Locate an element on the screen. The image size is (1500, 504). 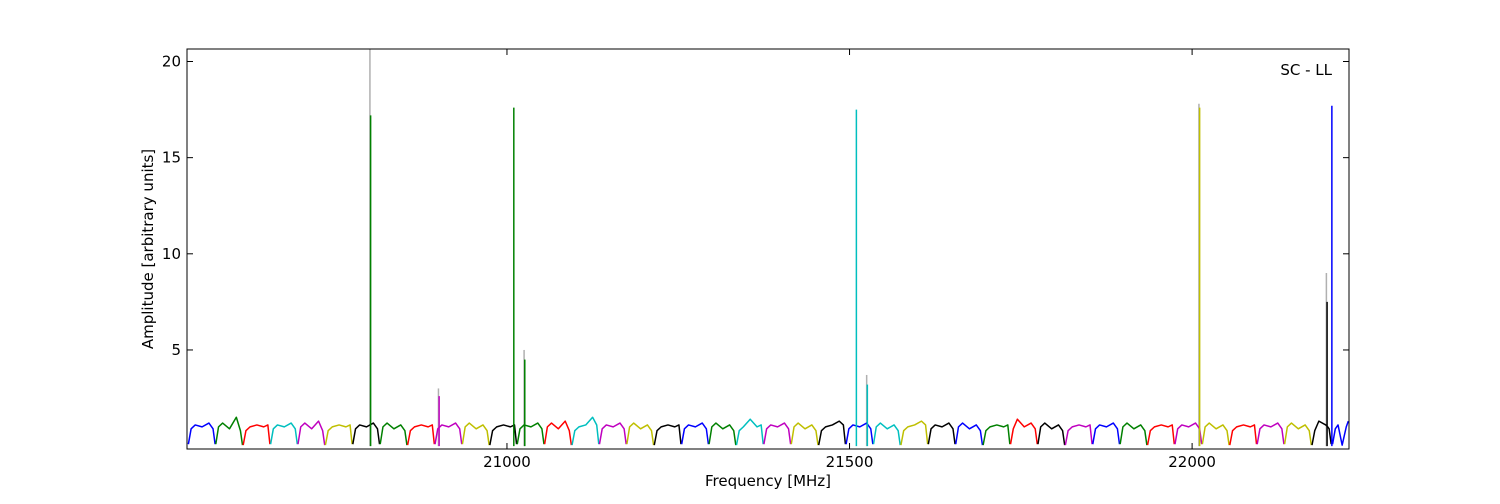
annotation: SC - LL is located at coordinates (1306, 70).